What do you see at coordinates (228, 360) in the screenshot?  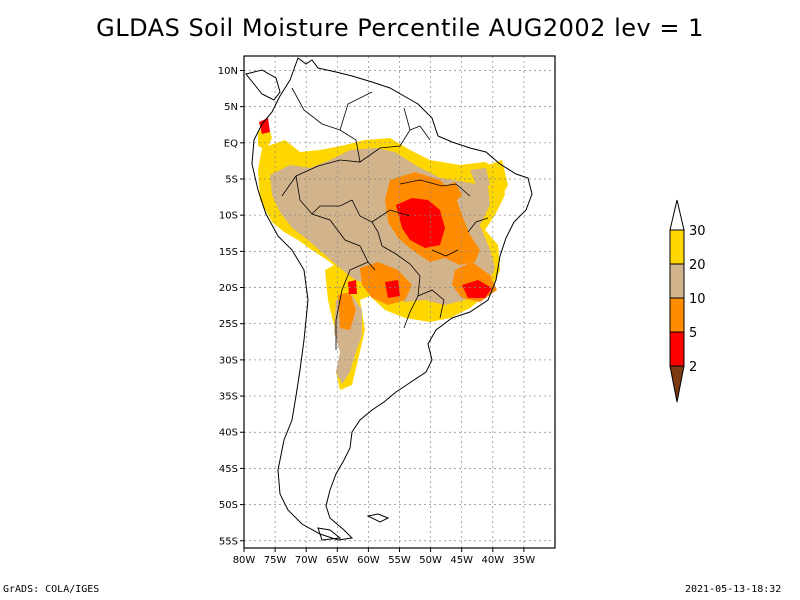 I see `lat-tick-label: 30S` at bounding box center [228, 360].